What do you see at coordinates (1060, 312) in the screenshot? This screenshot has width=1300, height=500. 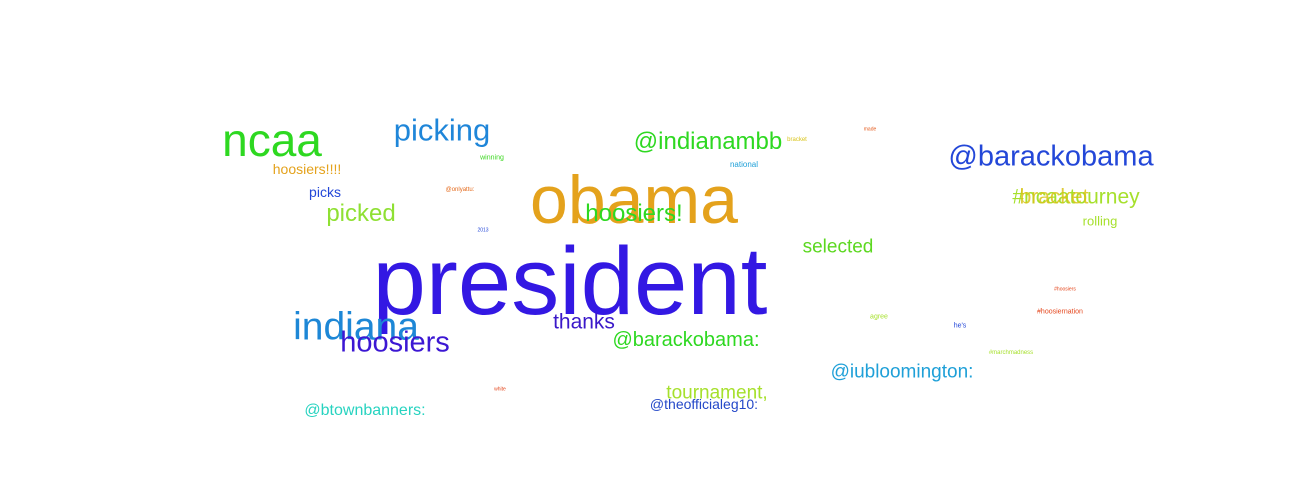 I see `word-hoosiernation: #hoosiernation` at bounding box center [1060, 312].